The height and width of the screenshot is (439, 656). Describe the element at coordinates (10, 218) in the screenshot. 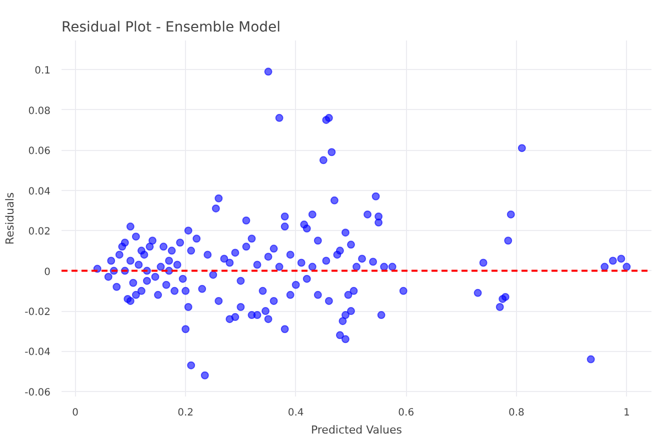

I see `y-axis-title: Residuals` at that location.